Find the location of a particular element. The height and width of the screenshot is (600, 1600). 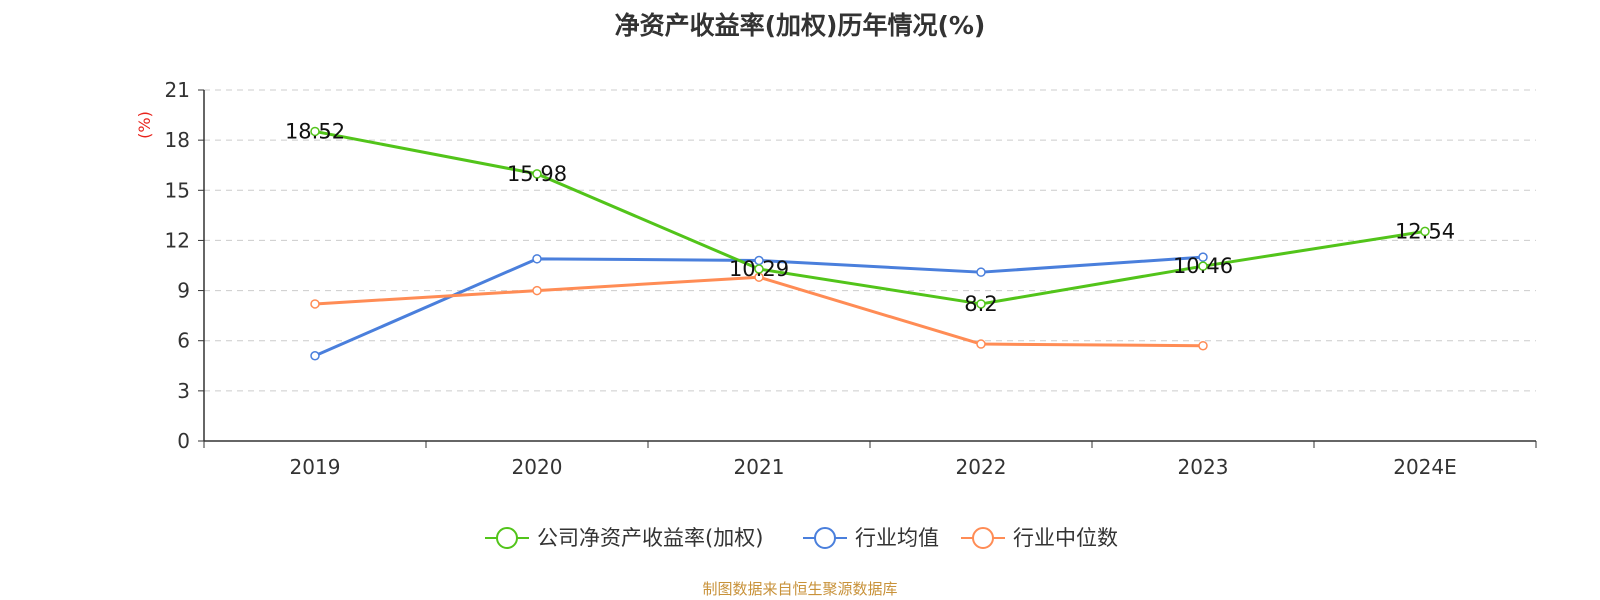

y-tick-label: 0 is located at coordinates (183, 441).